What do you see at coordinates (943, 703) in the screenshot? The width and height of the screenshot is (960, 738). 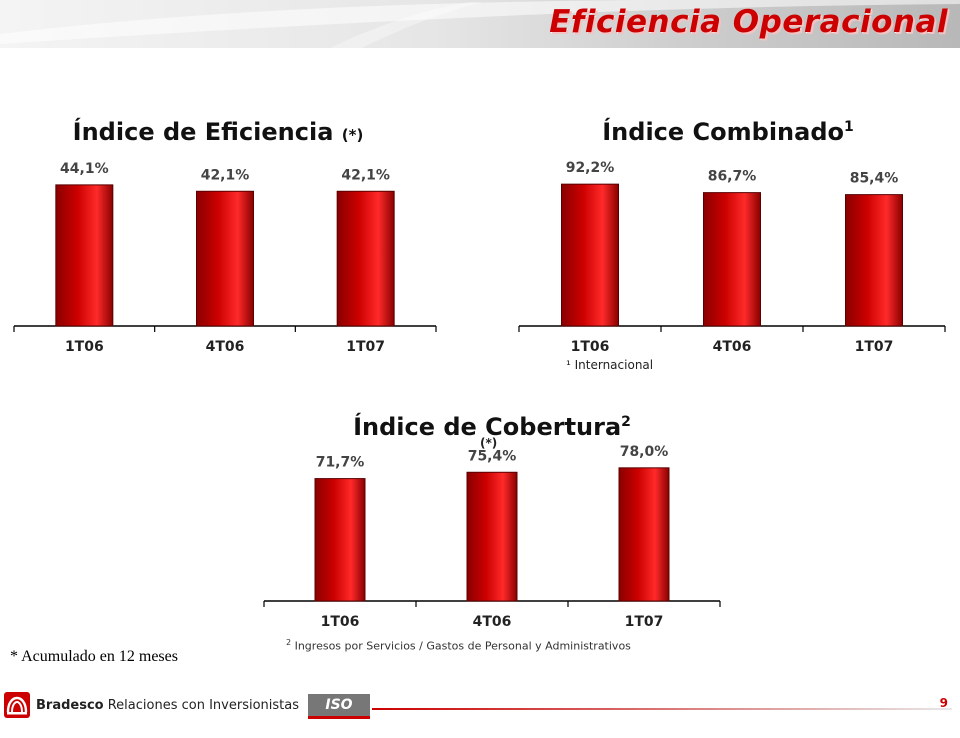 I see `page-number: 9` at bounding box center [943, 703].